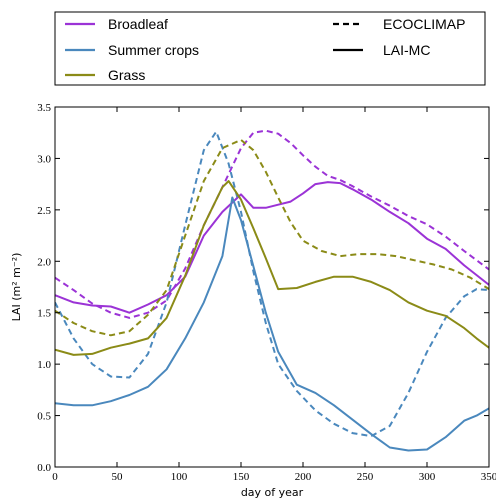 This screenshot has width=496, height=500. Describe the element at coordinates (55, 477) in the screenshot. I see `x-tick-label: 0` at that location.